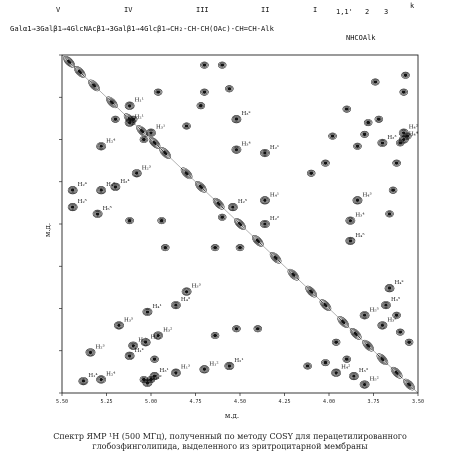  I want to click on x-tick-label: 3.75, so click(373, 402).